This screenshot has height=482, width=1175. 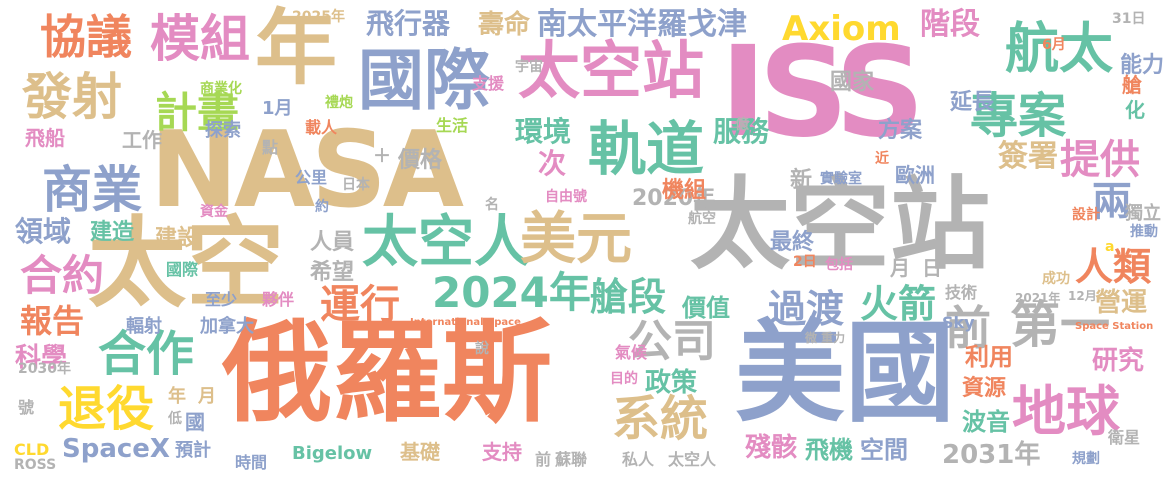 What do you see at coordinates (221, 89) in the screenshot?
I see `word: 商業化` at bounding box center [221, 89].